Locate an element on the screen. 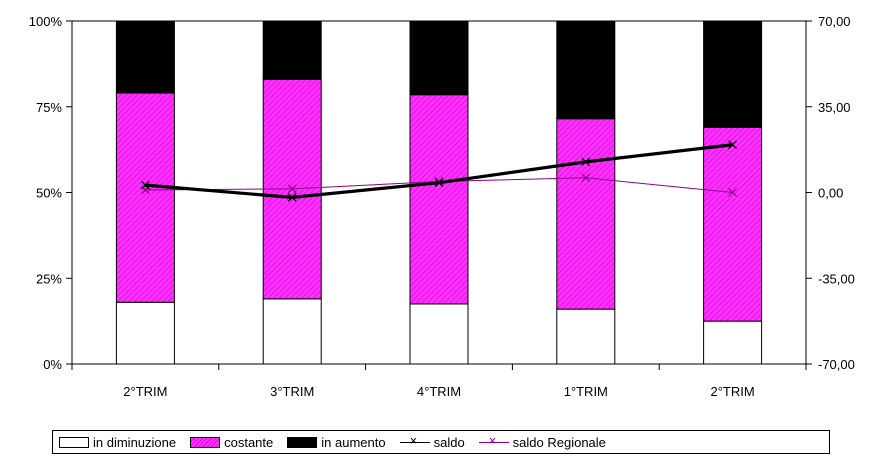  y-left-tick-label: 75% is located at coordinates (49, 107).